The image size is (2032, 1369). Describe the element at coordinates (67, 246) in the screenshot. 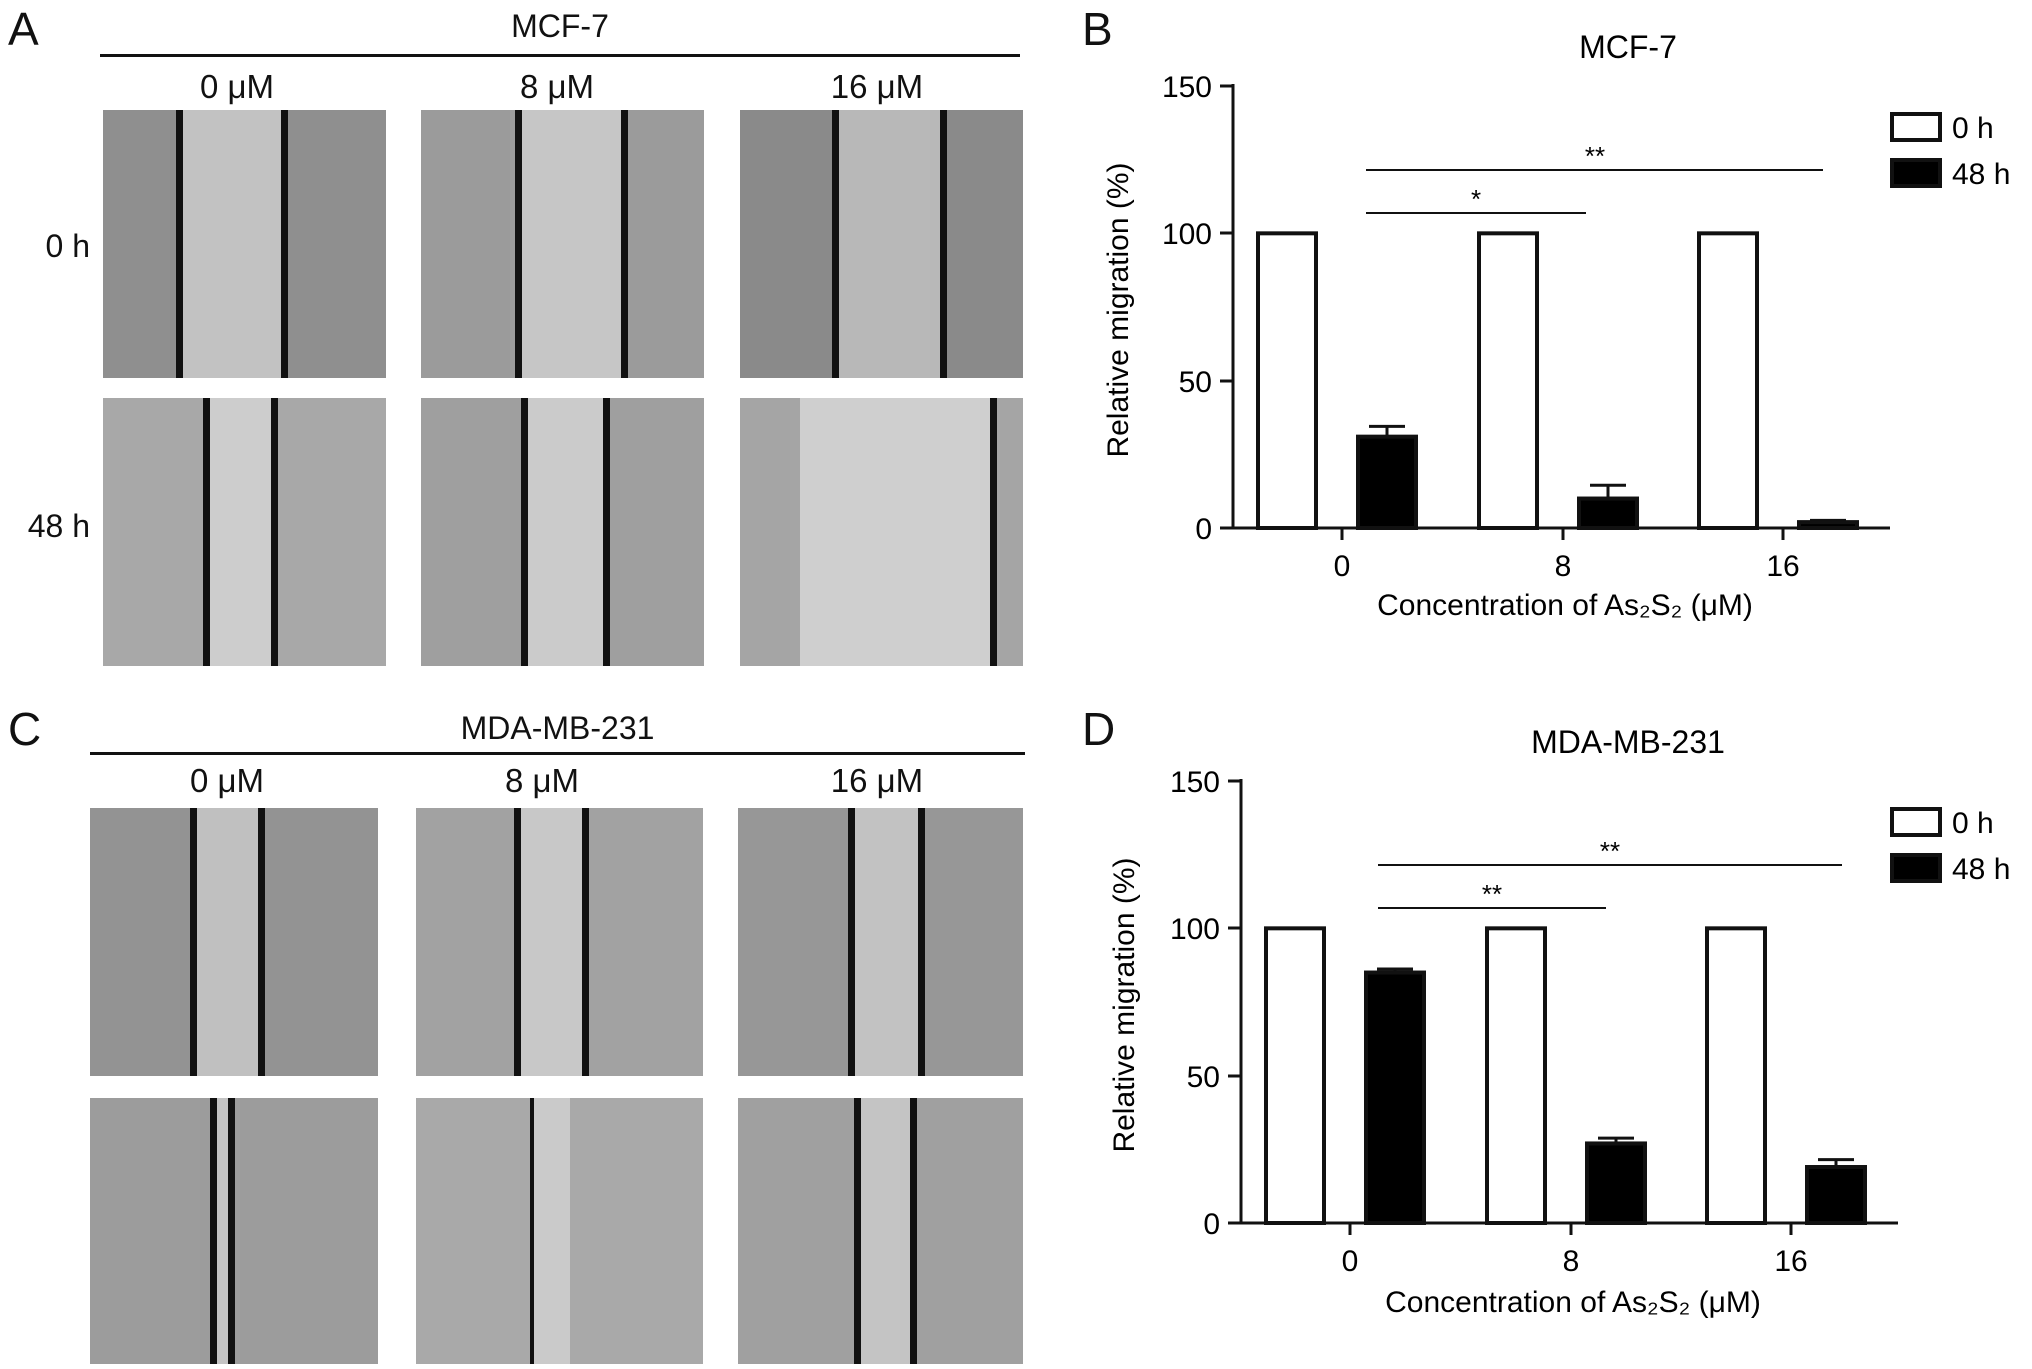

I see `panel-a-row-header: 0 h` at that location.